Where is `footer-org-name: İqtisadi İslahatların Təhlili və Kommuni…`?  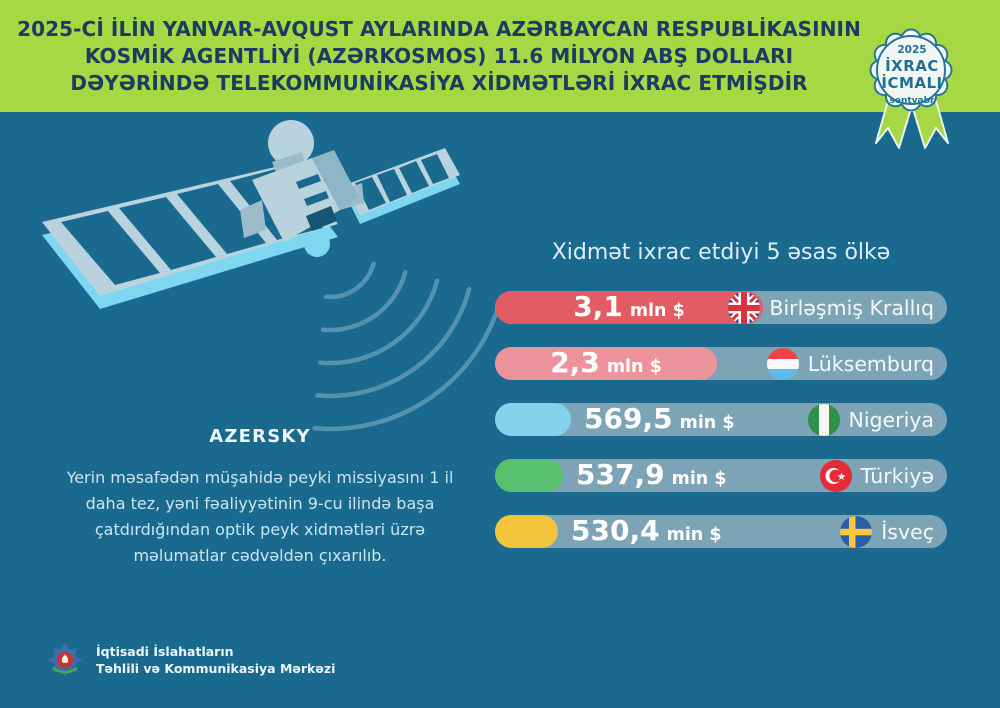 footer-org-name: İqtisadi İslahatların Təhlili və Kommuni… is located at coordinates (215, 660).